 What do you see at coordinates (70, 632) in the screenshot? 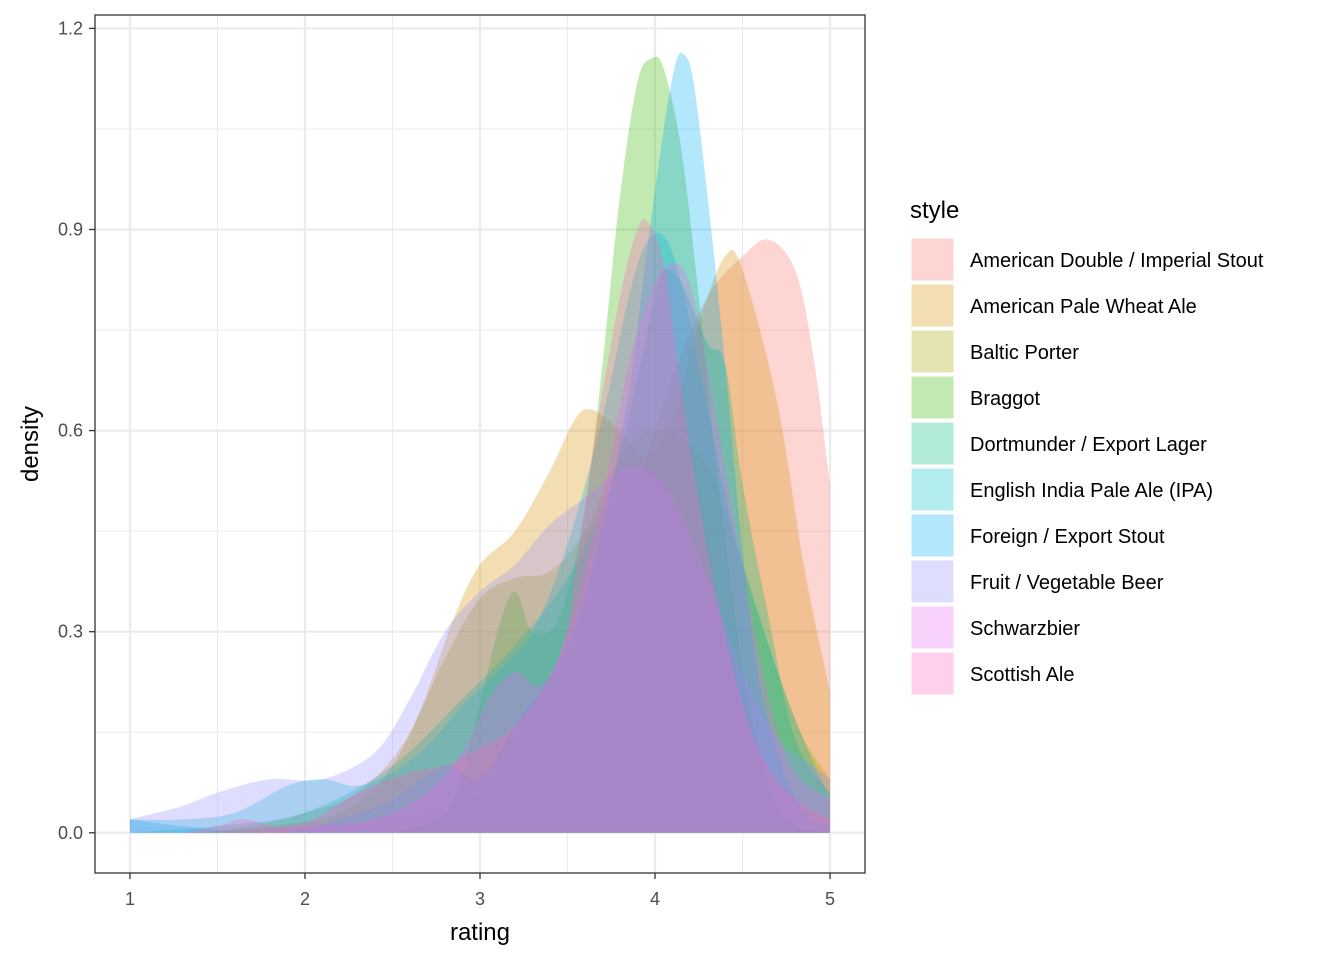
I see `y-tick-label: 0.3` at bounding box center [70, 632].